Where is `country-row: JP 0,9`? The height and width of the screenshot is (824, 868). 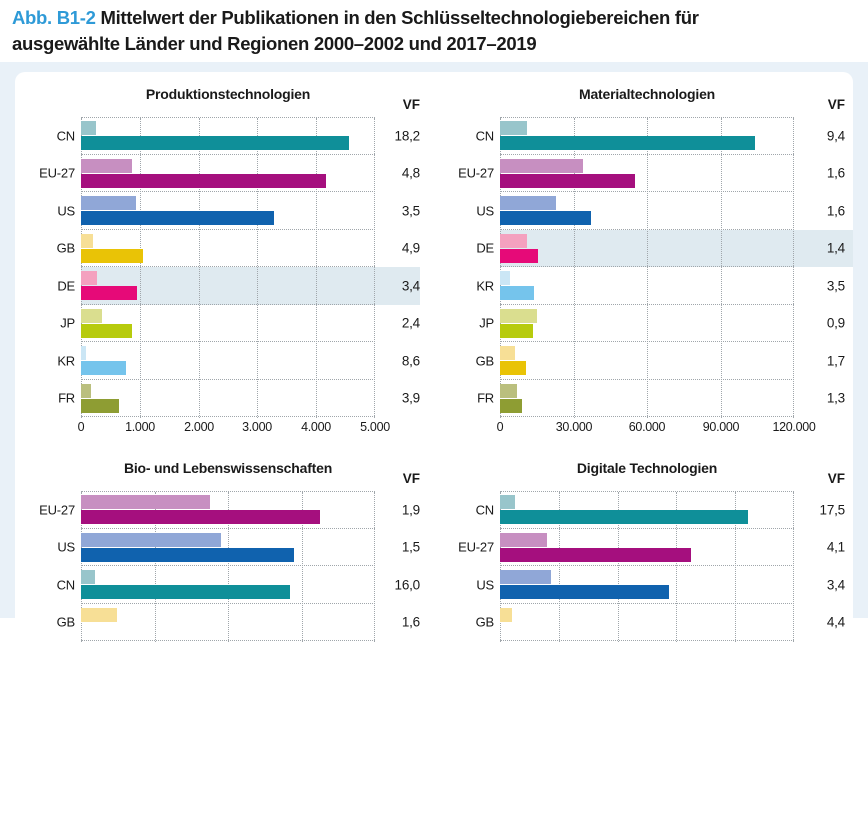
country-row: JP 0,9 is located at coordinates (643, 323).